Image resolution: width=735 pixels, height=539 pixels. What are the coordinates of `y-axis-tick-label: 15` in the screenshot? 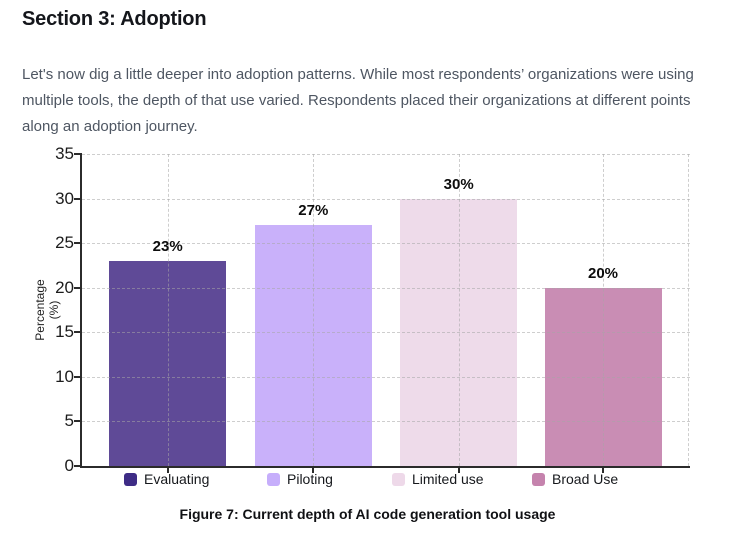 It's located at (64, 332).